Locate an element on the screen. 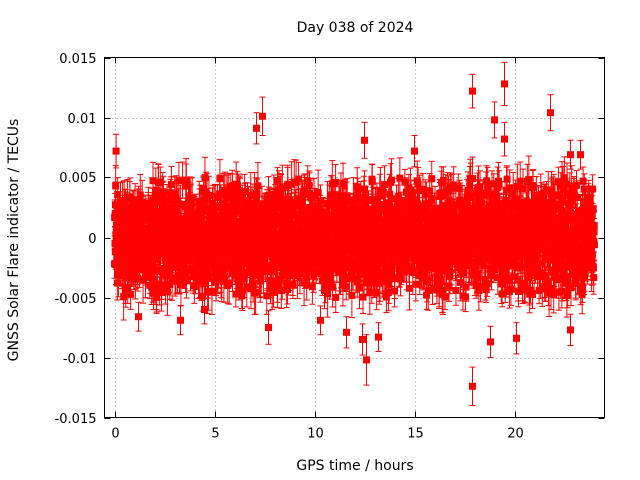  y-tick-label: 0.015 is located at coordinates (77, 59).